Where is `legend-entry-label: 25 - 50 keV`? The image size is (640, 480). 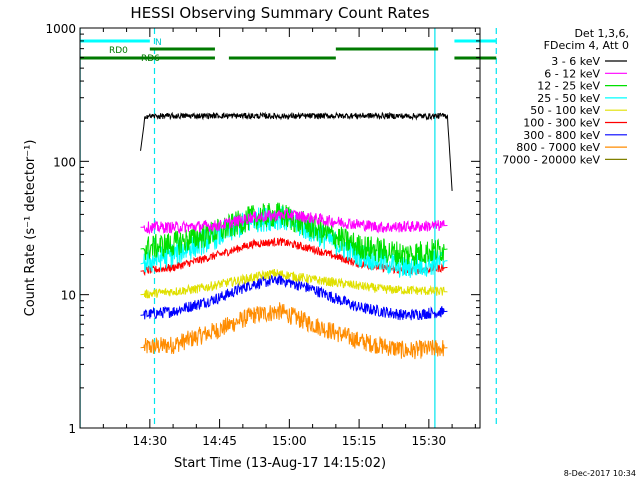 legend-entry-label: 25 - 50 keV is located at coordinates (568, 98).